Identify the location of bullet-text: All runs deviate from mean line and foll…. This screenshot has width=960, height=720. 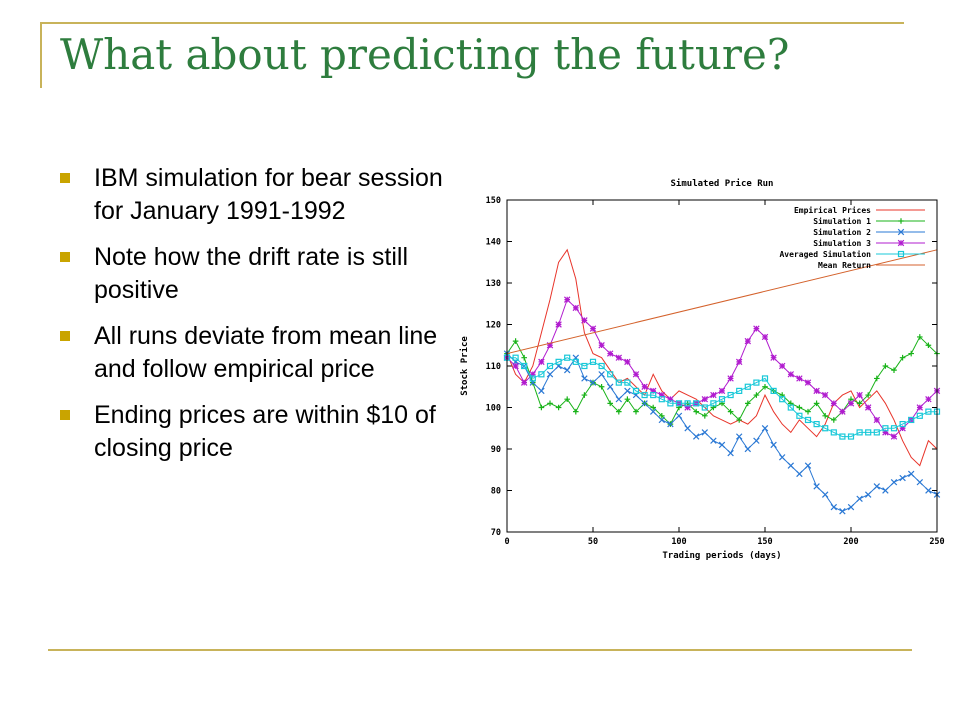
(266, 352).